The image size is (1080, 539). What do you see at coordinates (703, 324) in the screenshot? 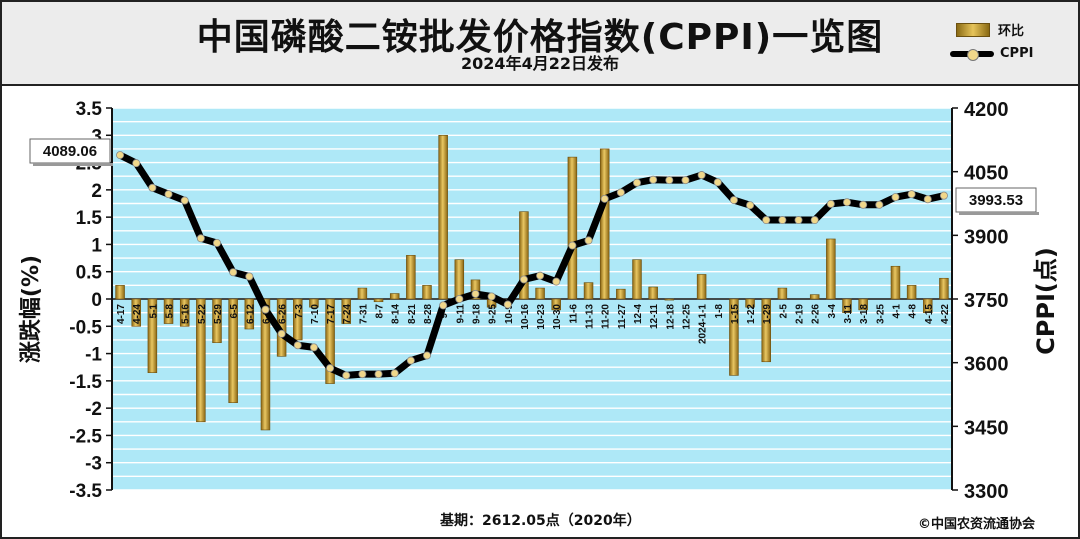
I see `x-tick-label: 2024-1-1` at bounding box center [703, 324].